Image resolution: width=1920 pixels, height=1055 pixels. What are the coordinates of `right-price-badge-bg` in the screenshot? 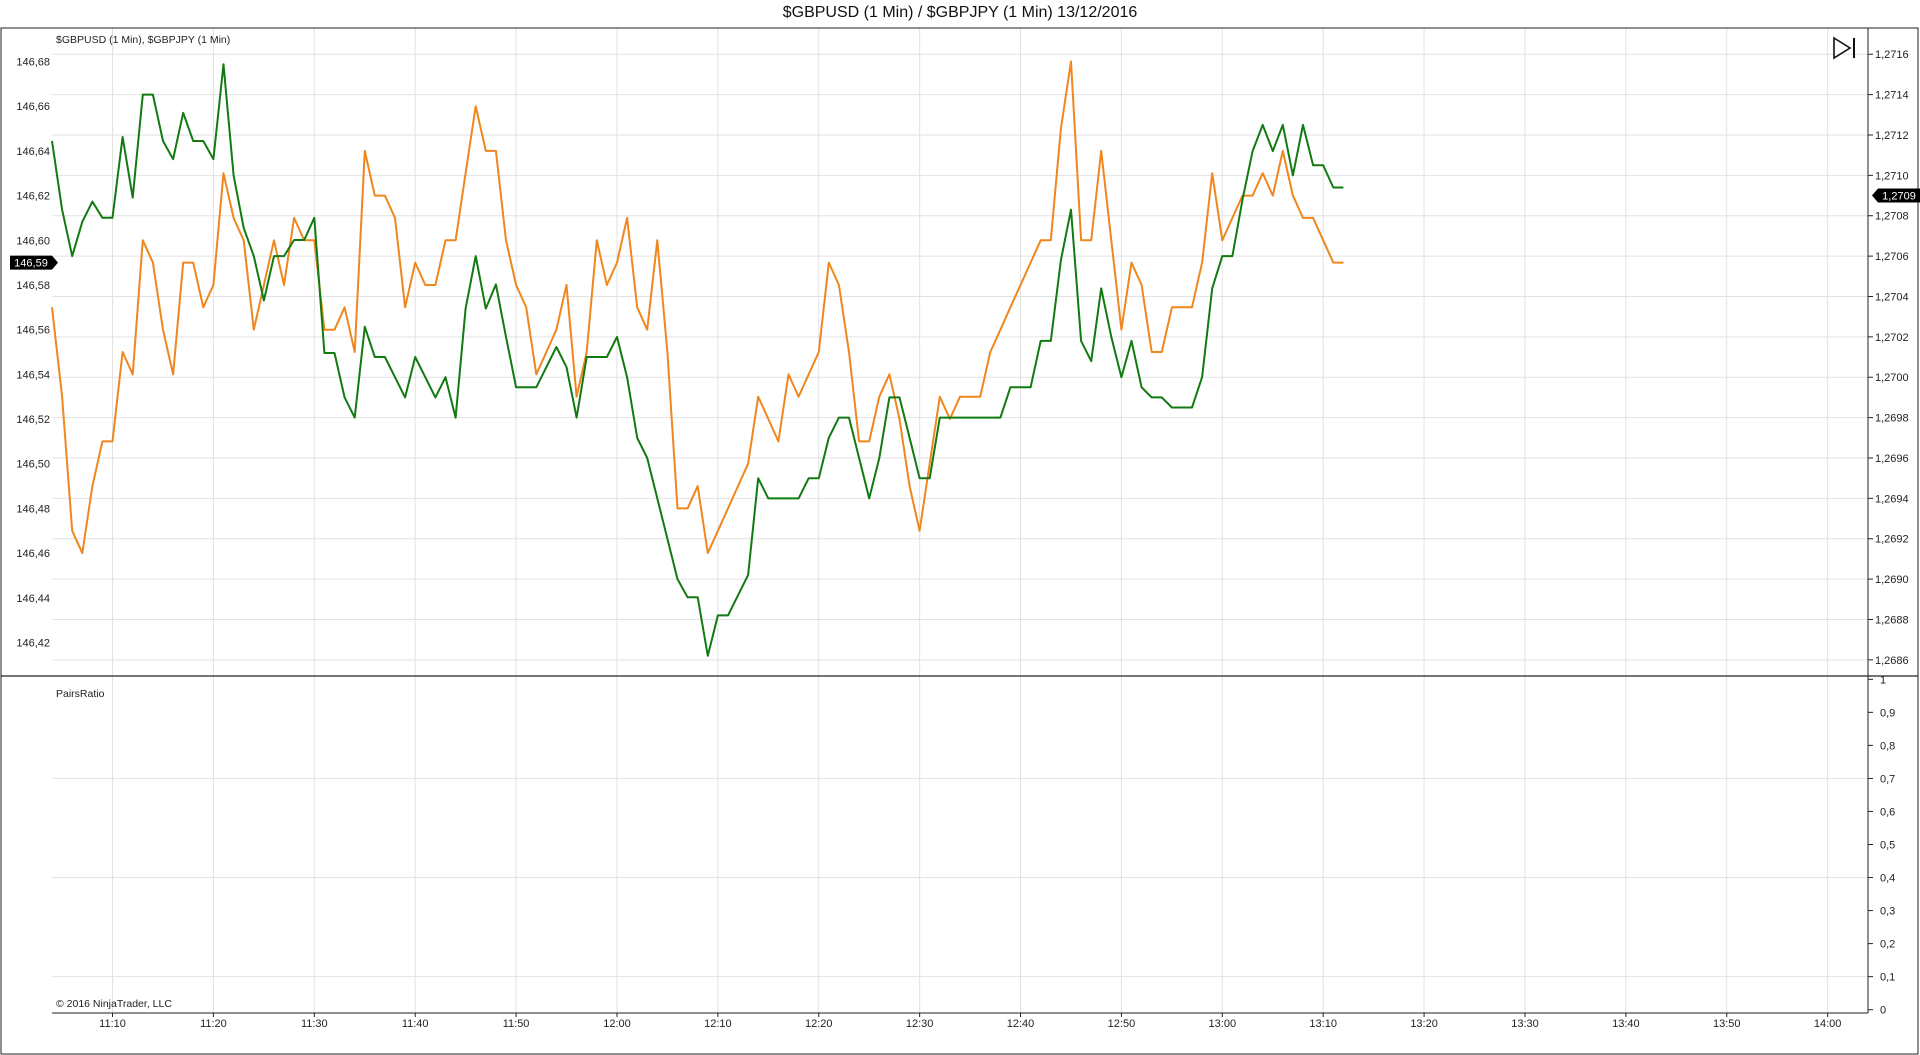 It's located at (1896, 195).